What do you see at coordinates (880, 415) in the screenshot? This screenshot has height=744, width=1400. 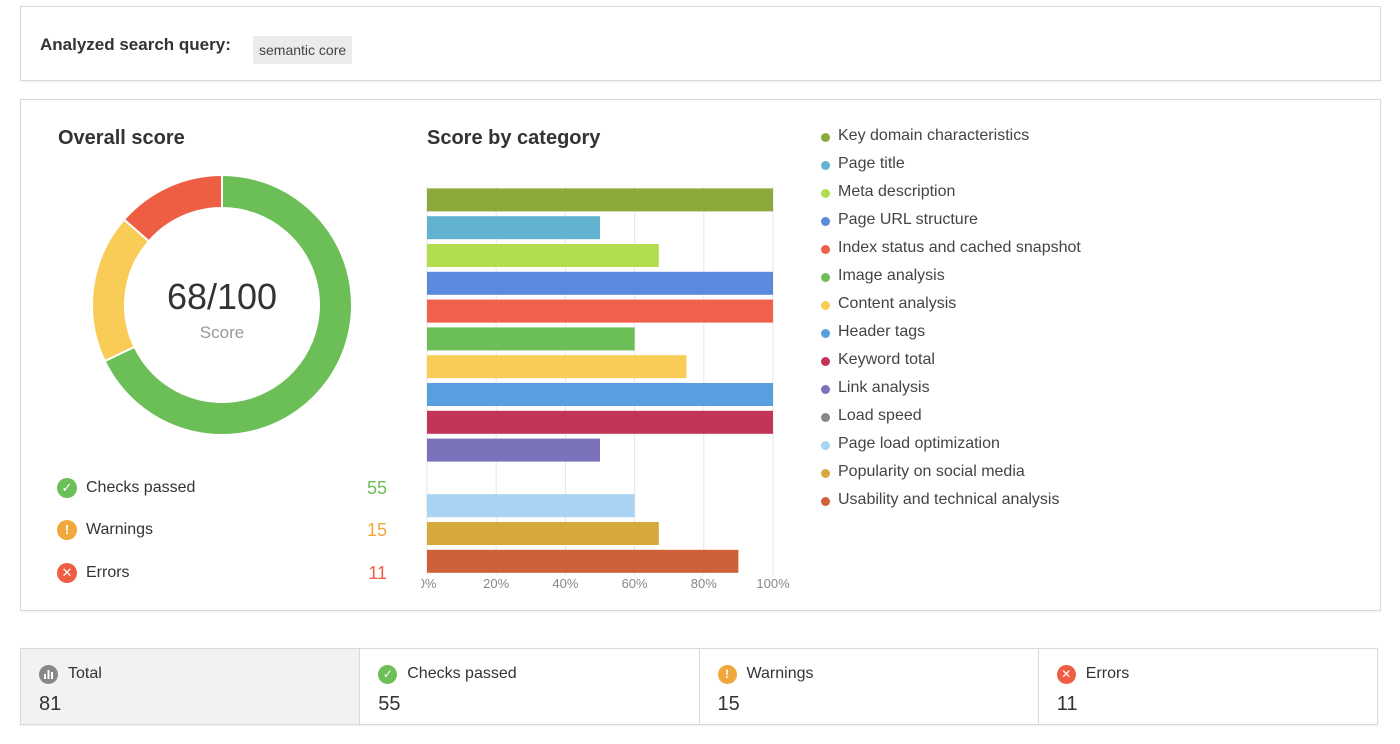 I see `legend-label: Load speed` at bounding box center [880, 415].